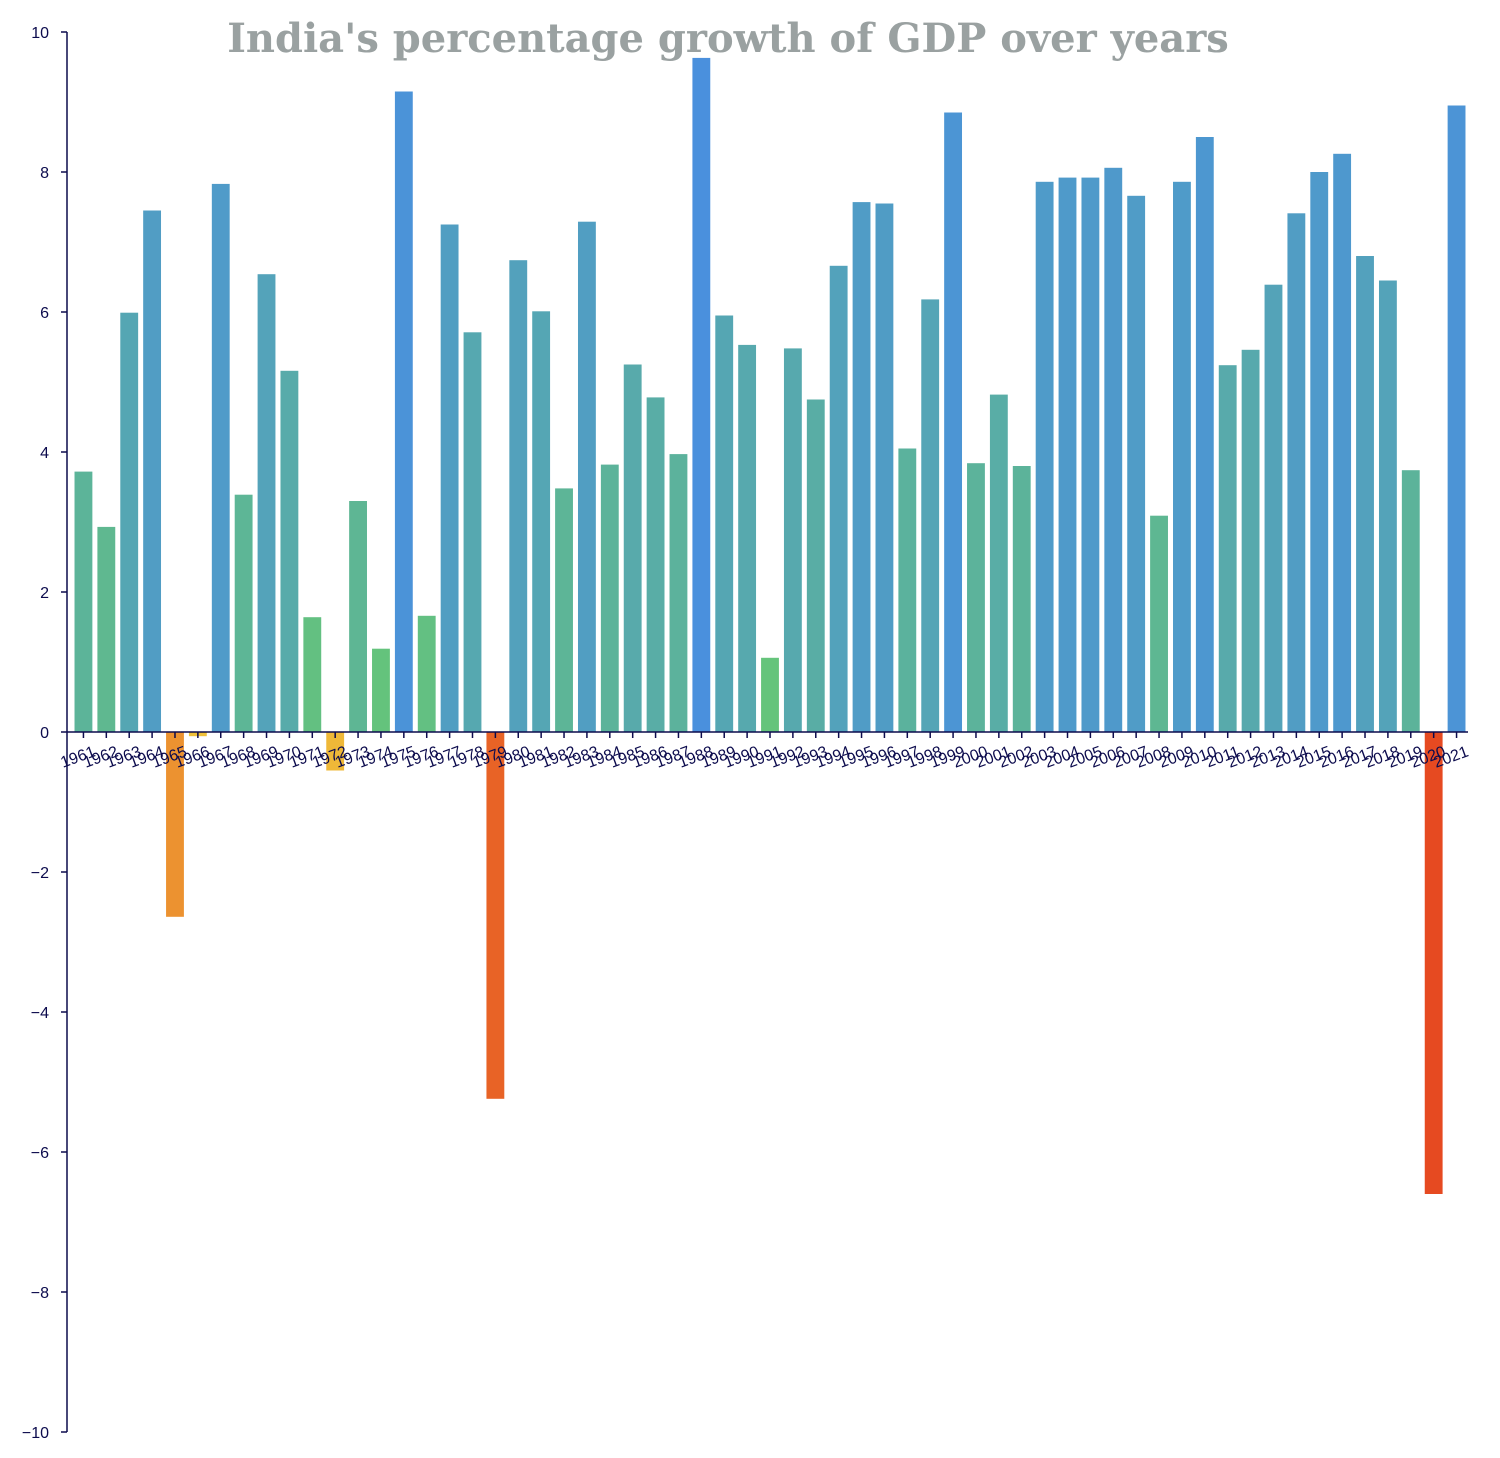 Image resolution: width=1500 pixels, height=1458 pixels. I want to click on bar-2020, so click(1433, 963).